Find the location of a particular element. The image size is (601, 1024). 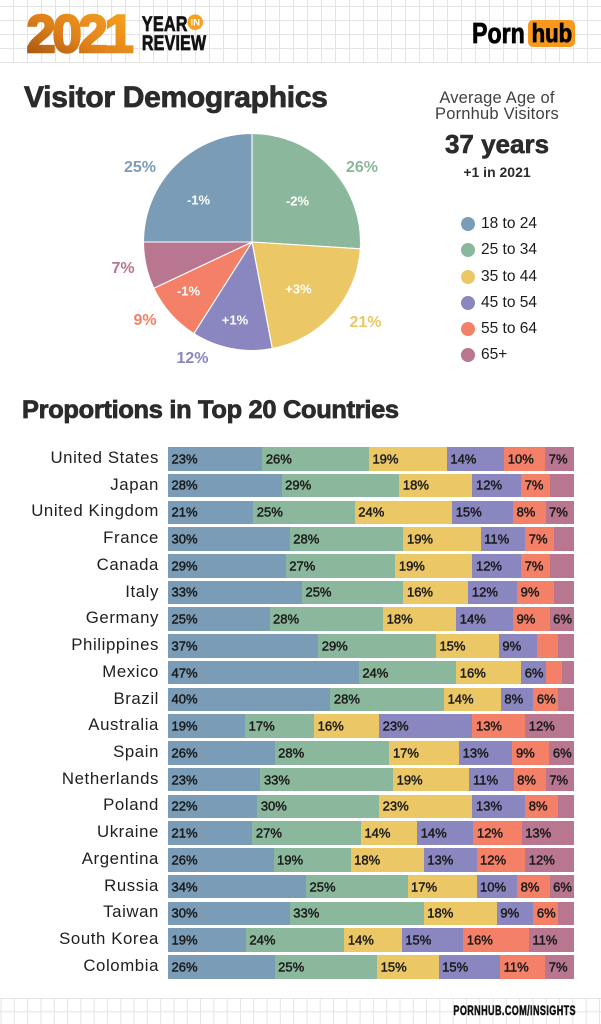

svg-text: 2021 is located at coordinates (80, 34).